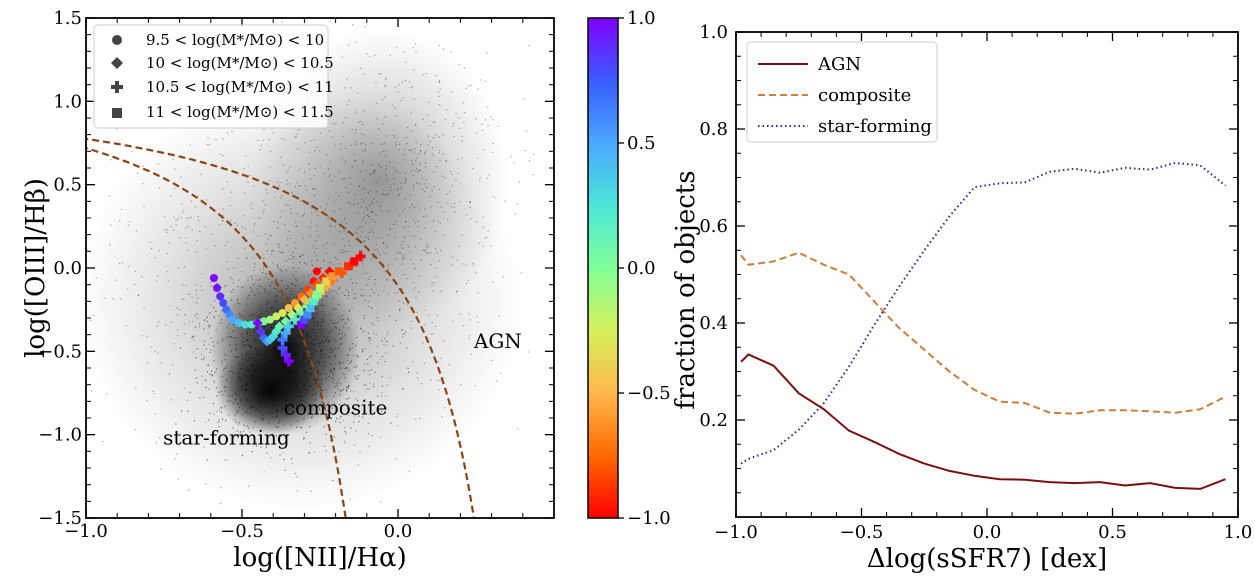  I want to click on track-point-square, so click(313, 301).